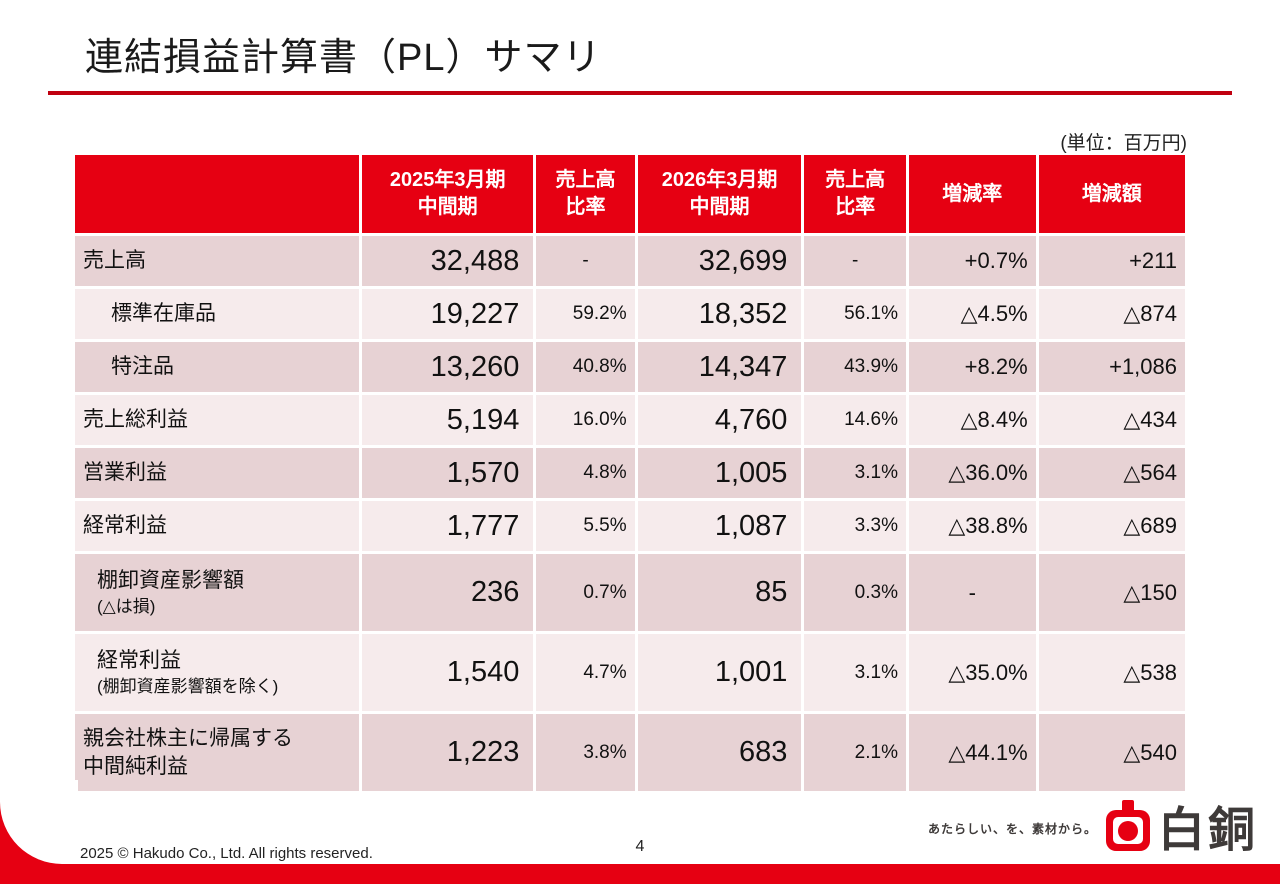 Image resolution: width=1280 pixels, height=886 pixels. I want to click on change-amount-cell: △689, so click(1111, 526).